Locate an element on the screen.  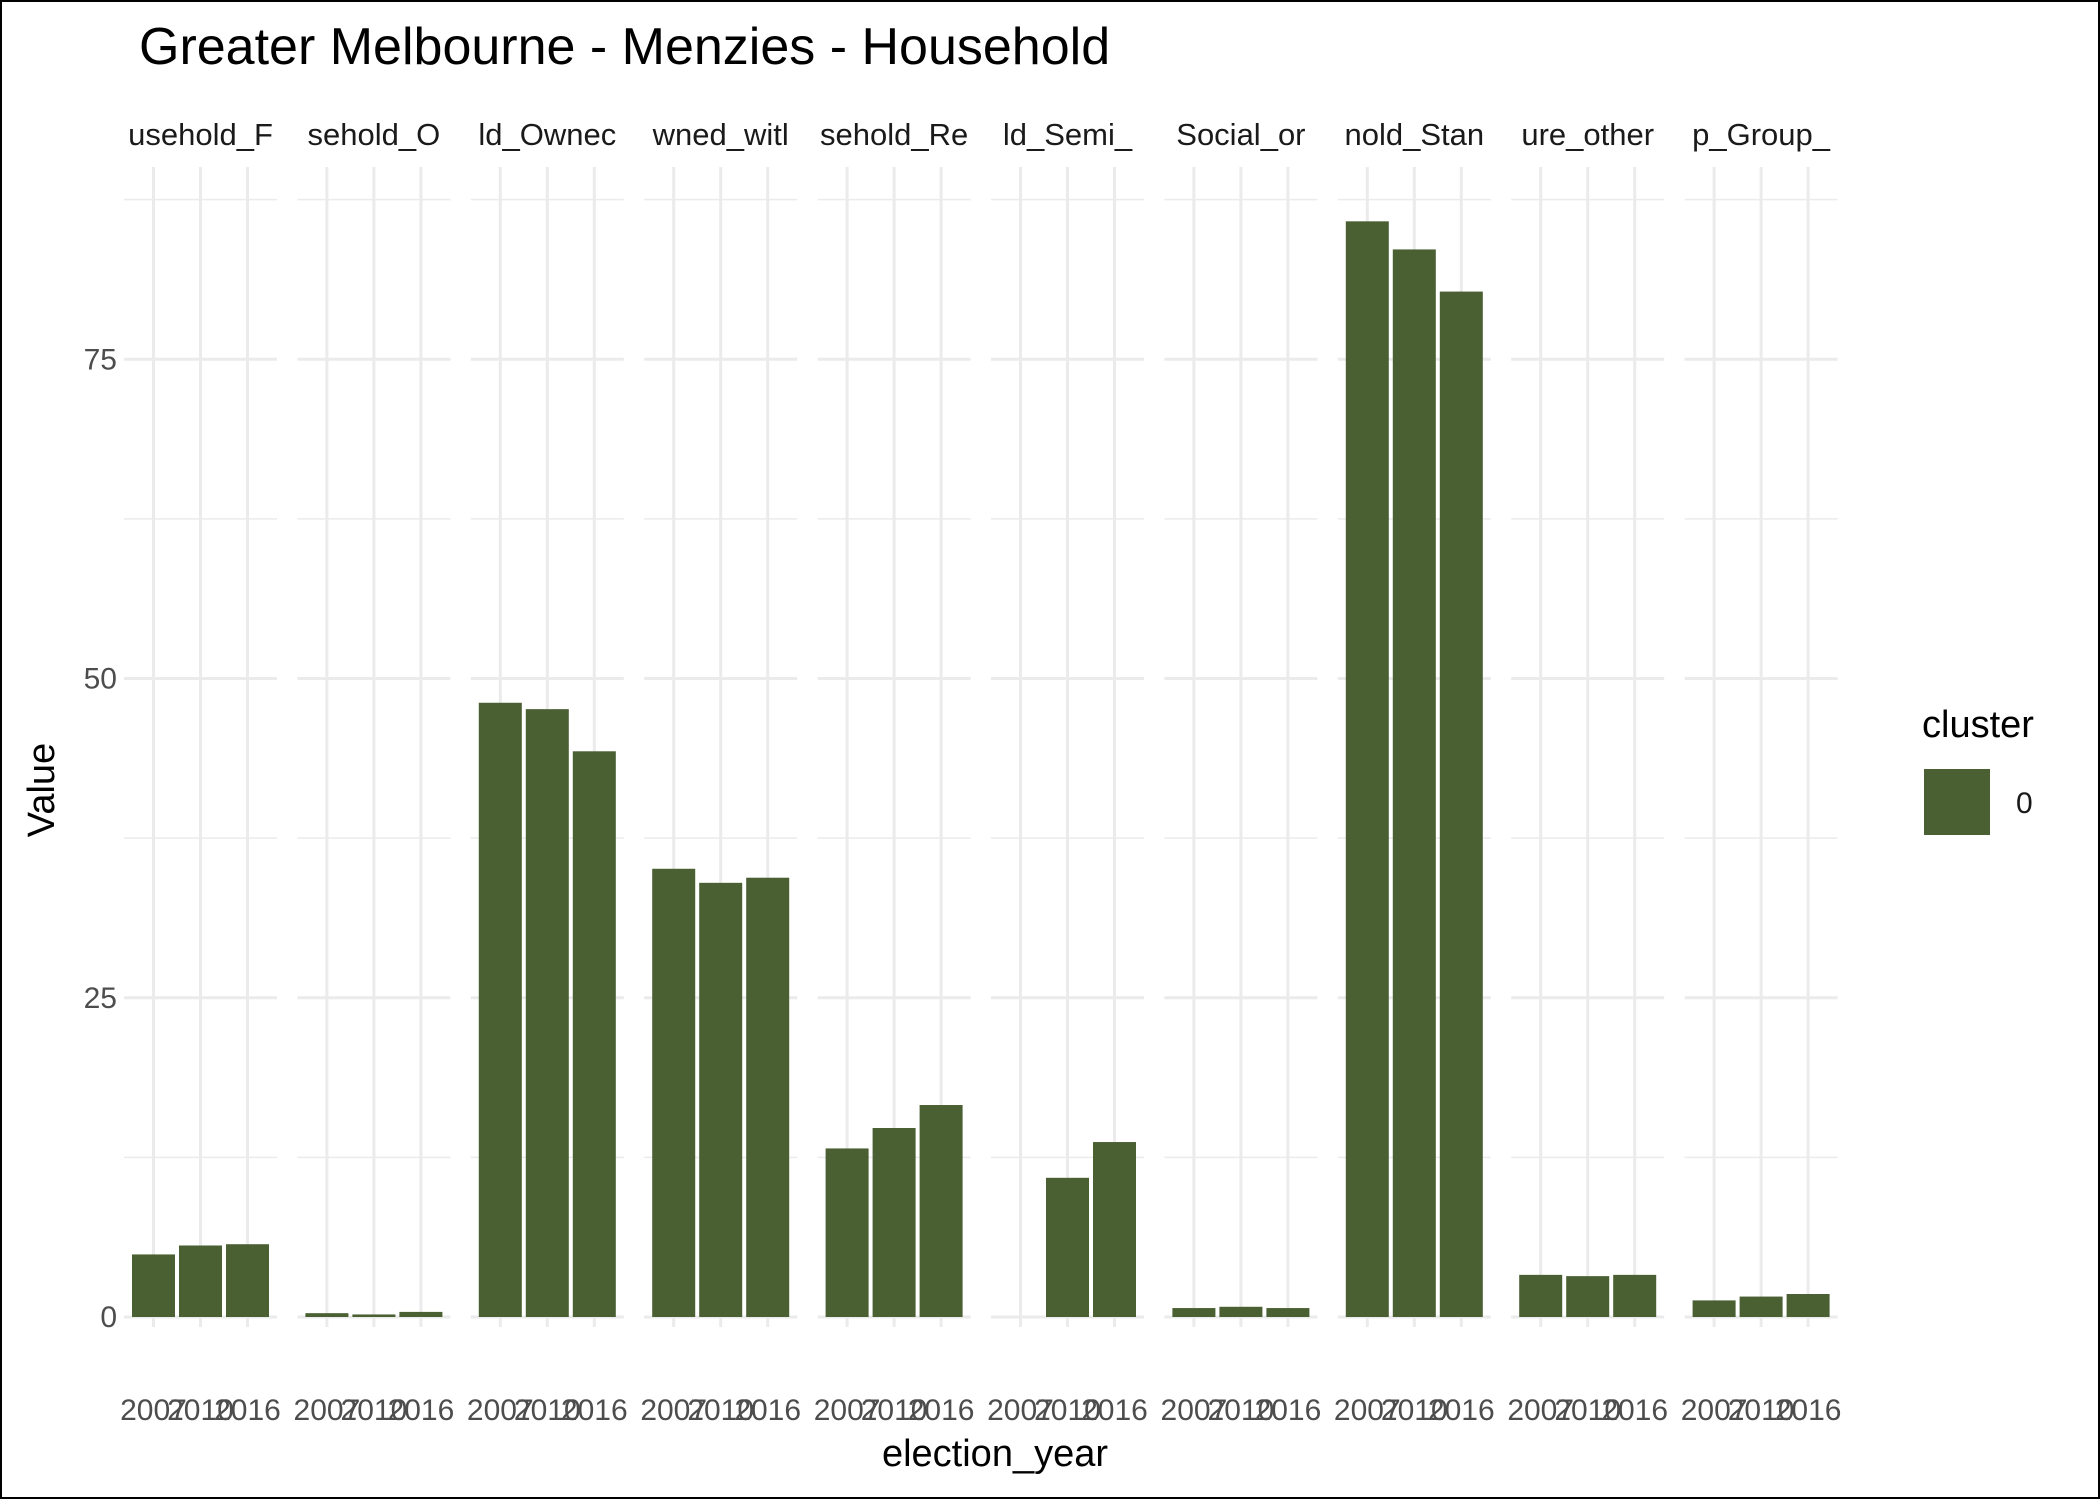
x-tick-label-8-2007: 2007 is located at coordinates (1540, 1410).